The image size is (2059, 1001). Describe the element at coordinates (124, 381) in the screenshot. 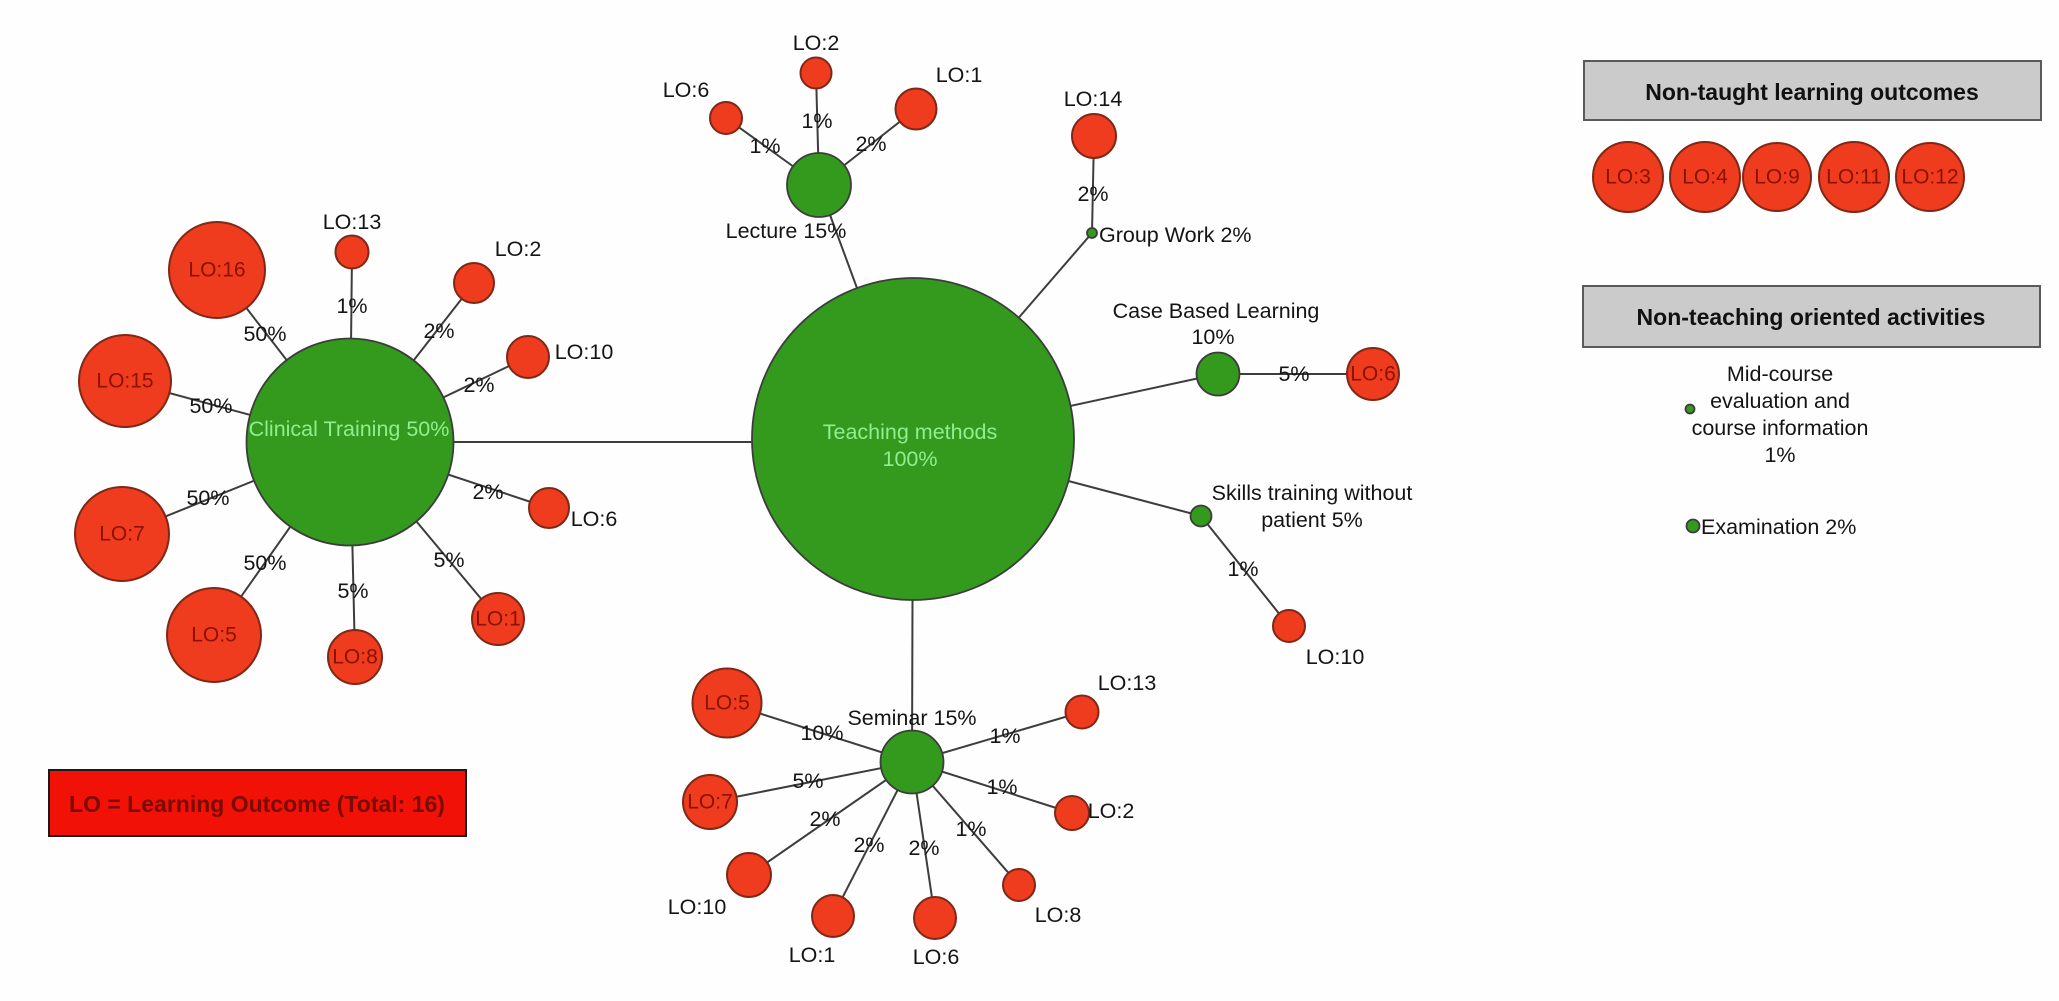

I see `svg-text: LO:15` at that location.